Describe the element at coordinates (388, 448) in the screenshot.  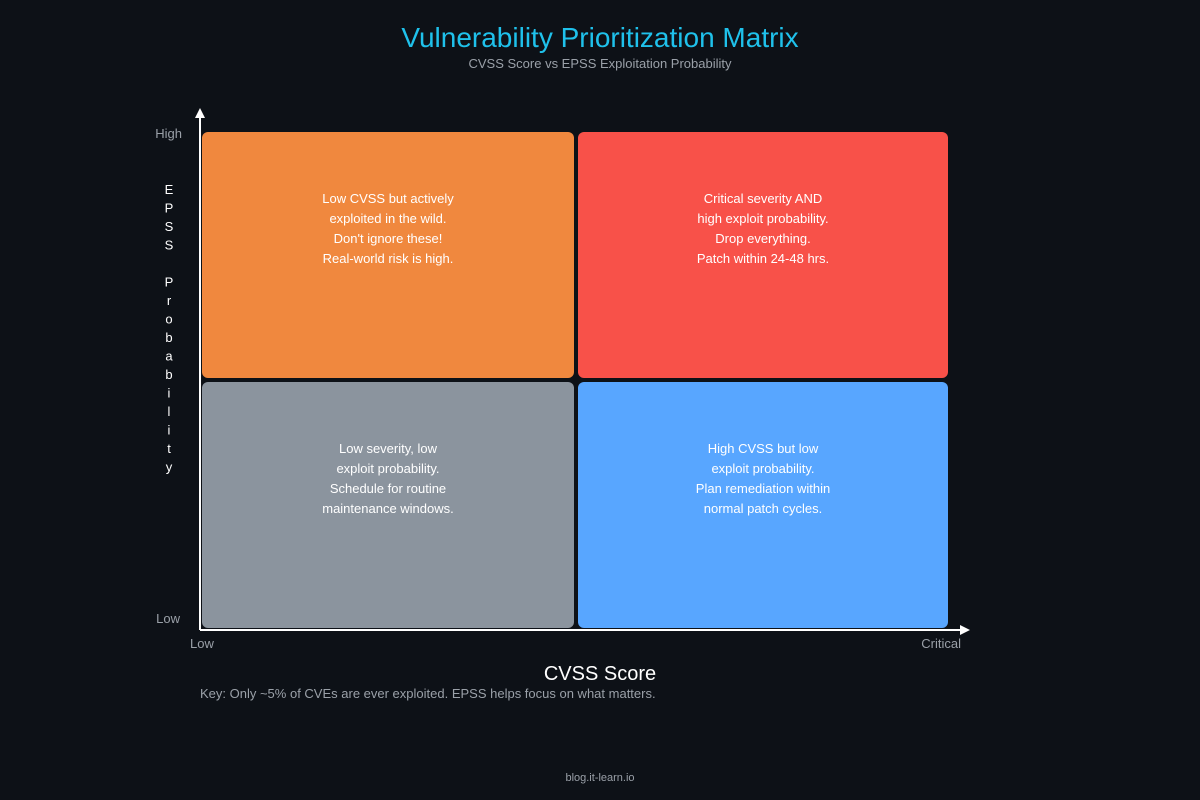
I see `quadrant-text: Low severity, low` at that location.